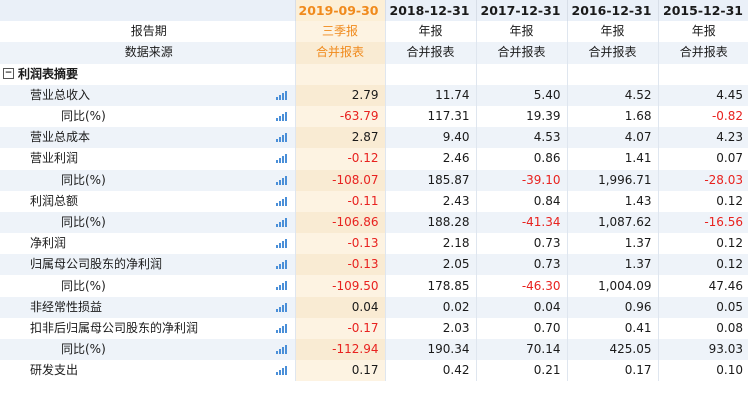  Describe the element at coordinates (60, 94) in the screenshot. I see `row-label: 营业总收入` at that location.